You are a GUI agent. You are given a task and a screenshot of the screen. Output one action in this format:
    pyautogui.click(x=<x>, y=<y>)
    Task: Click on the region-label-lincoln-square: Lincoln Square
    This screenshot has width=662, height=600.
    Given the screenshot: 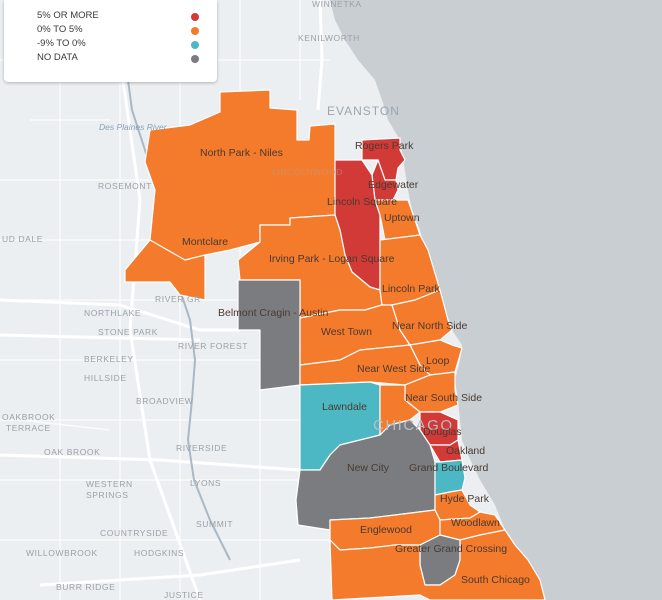 What is the action you would take?
    pyautogui.click(x=362, y=202)
    